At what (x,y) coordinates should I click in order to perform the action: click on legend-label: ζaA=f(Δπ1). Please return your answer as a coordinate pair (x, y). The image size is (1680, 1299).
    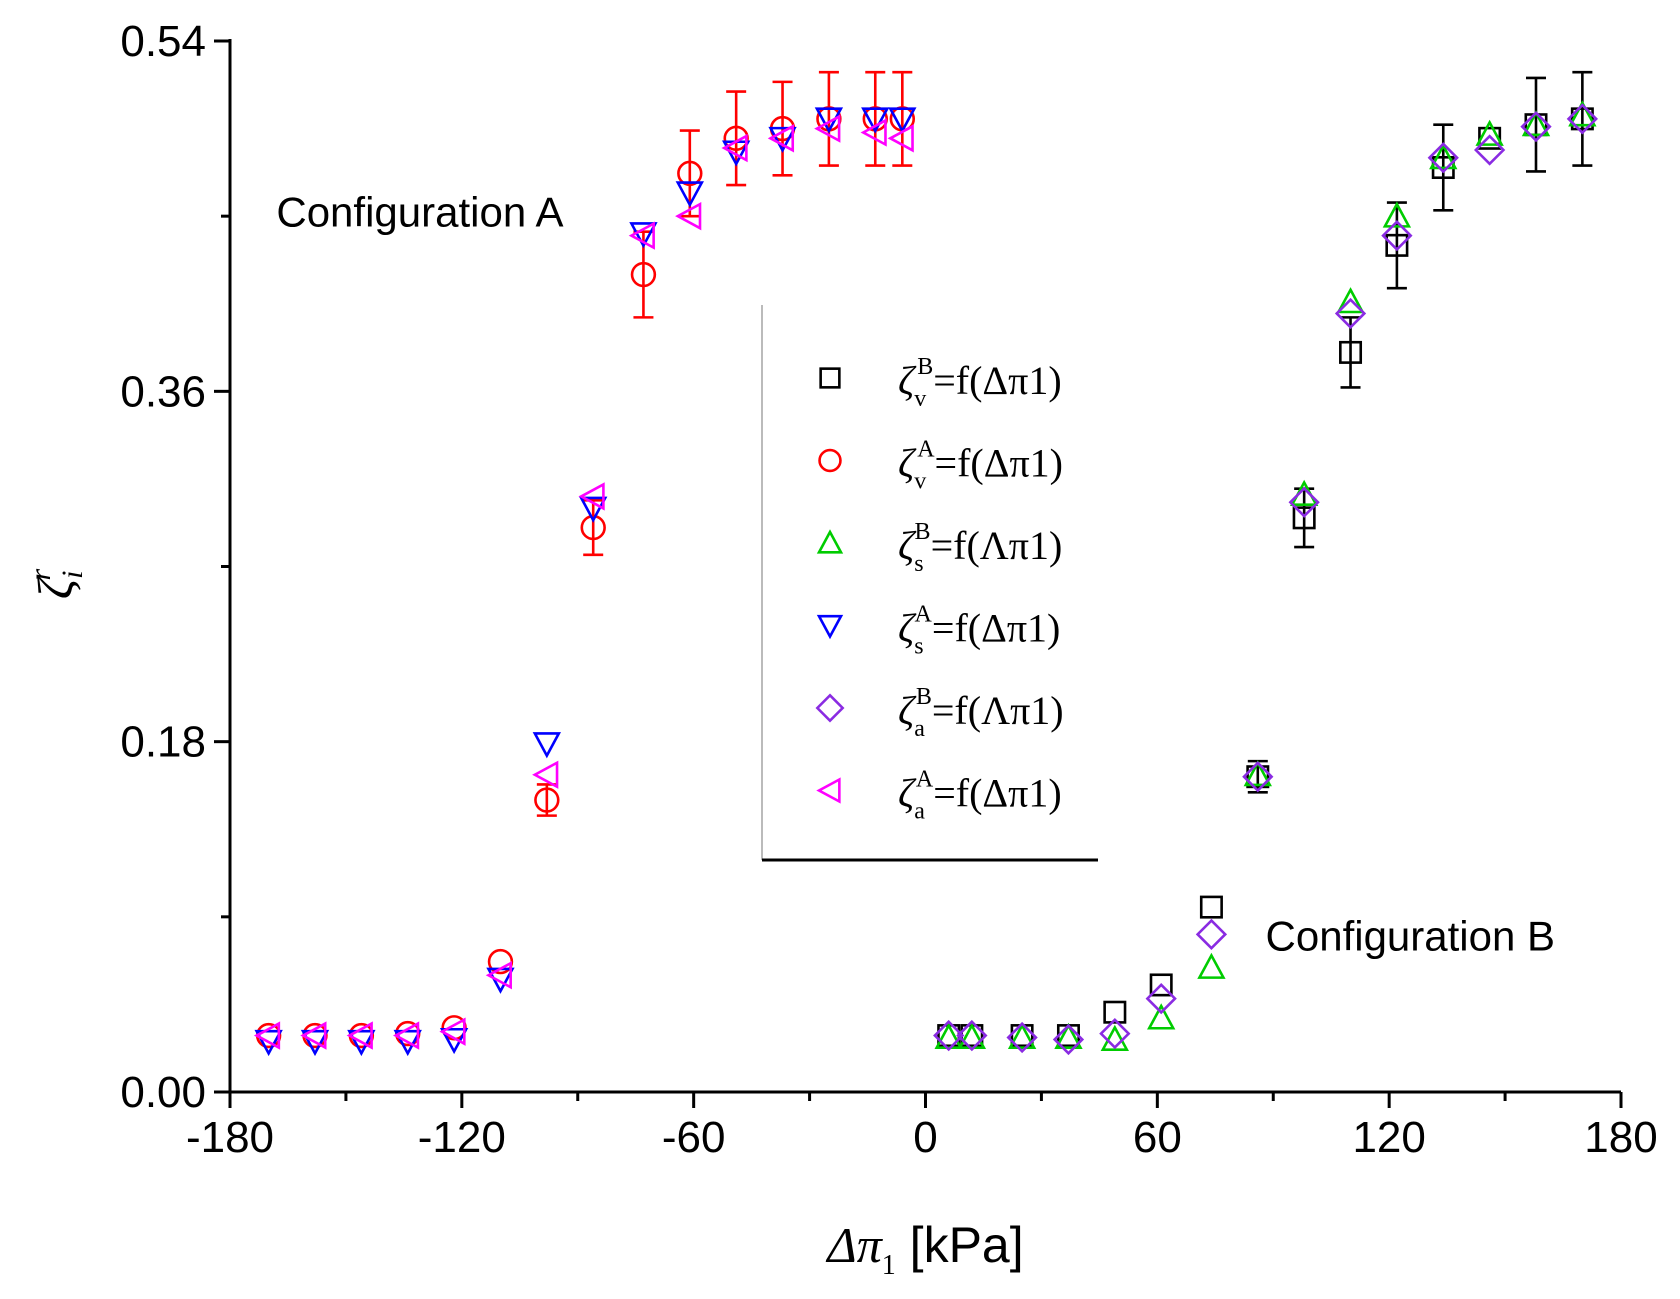
    Looking at the image, I should click on (980, 796).